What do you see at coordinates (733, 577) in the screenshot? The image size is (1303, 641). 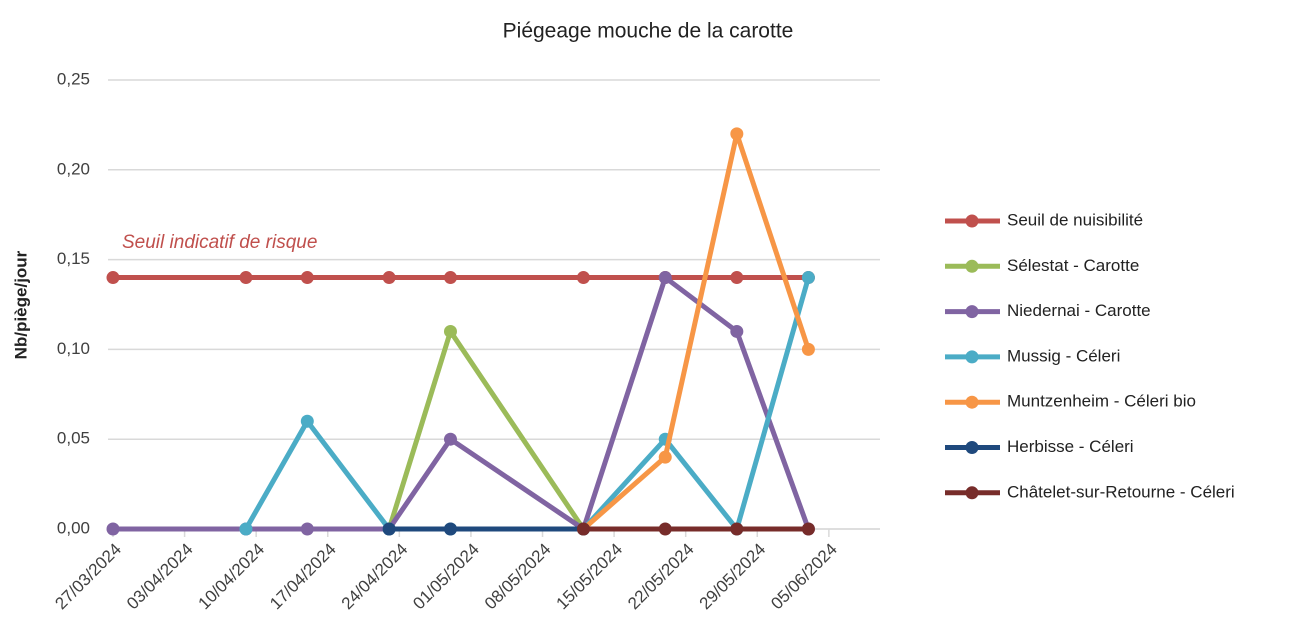 I see `x-tick-label: 29/05/2024` at bounding box center [733, 577].